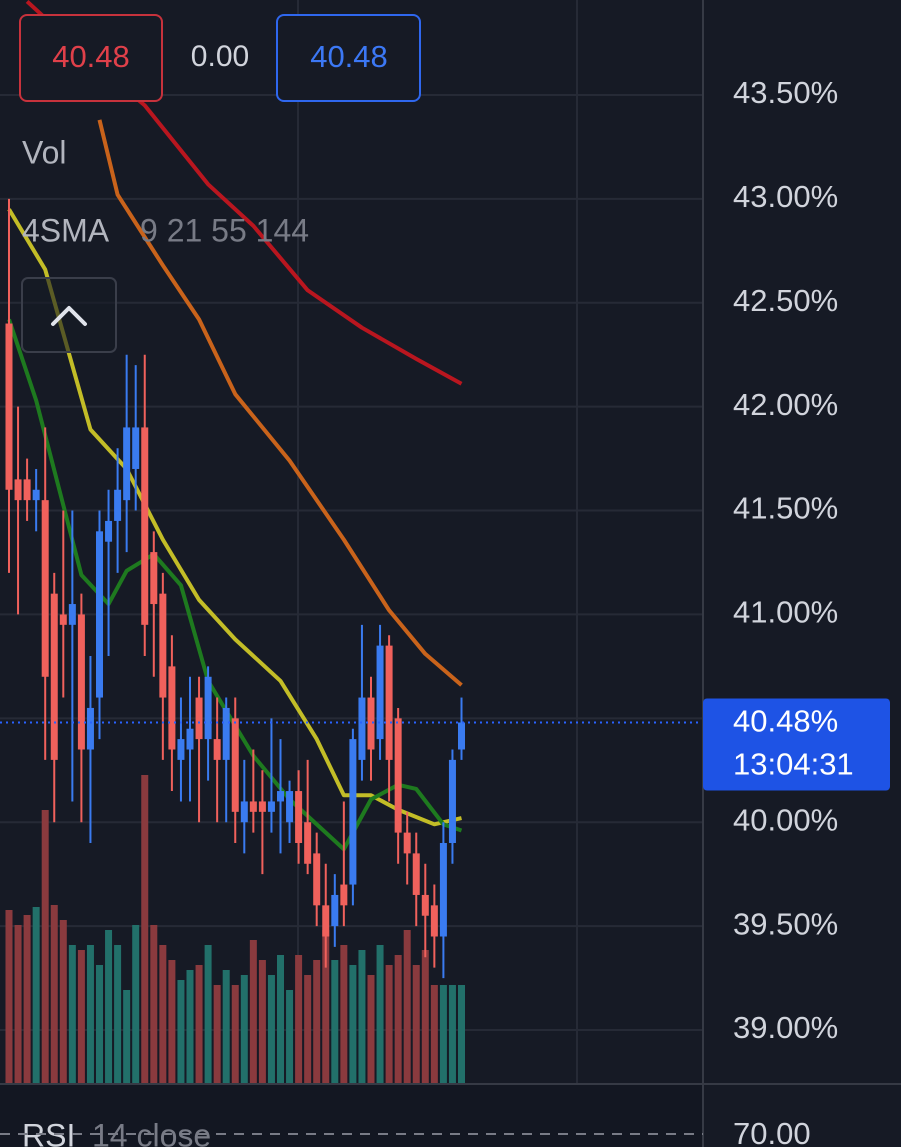  I want to click on open-box, so click(91, 58).